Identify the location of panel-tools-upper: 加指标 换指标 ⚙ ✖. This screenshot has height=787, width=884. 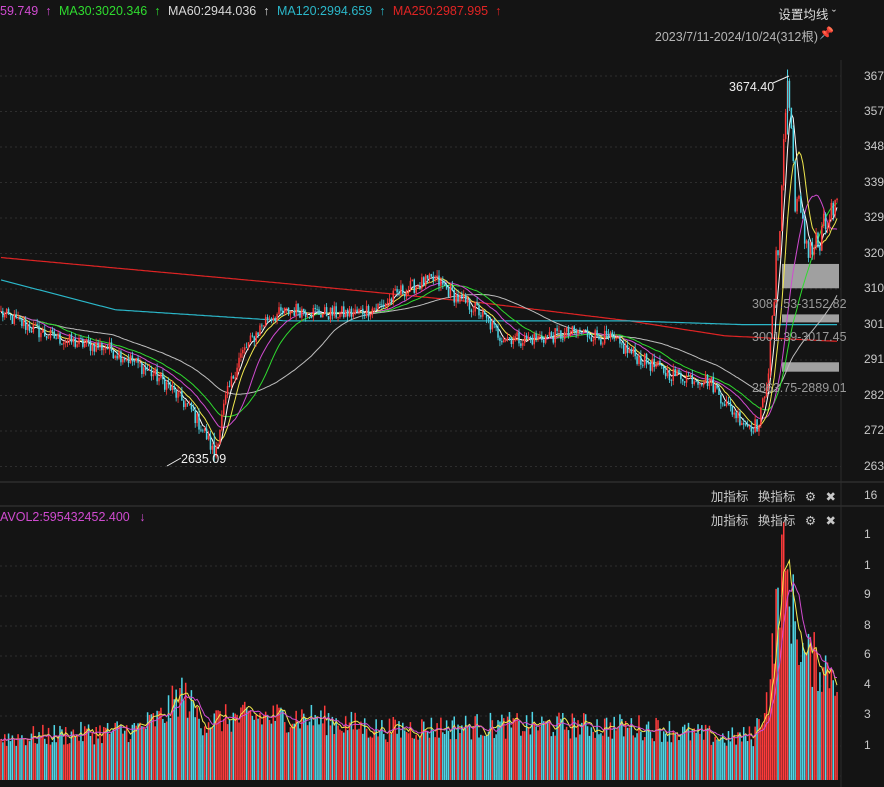
(770, 495).